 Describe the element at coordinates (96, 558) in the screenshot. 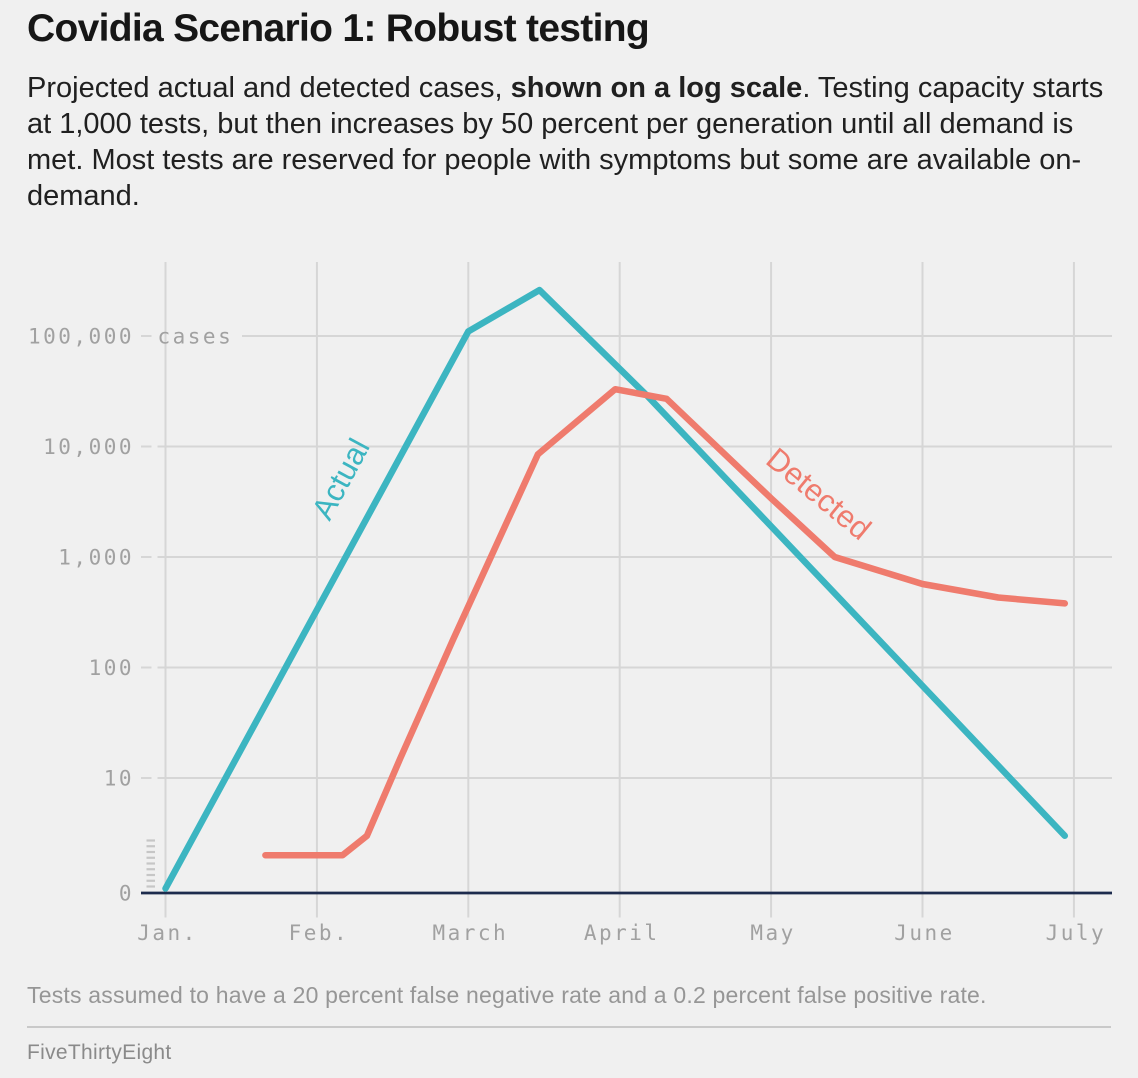

I see `y-tick-label: 1,000` at that location.